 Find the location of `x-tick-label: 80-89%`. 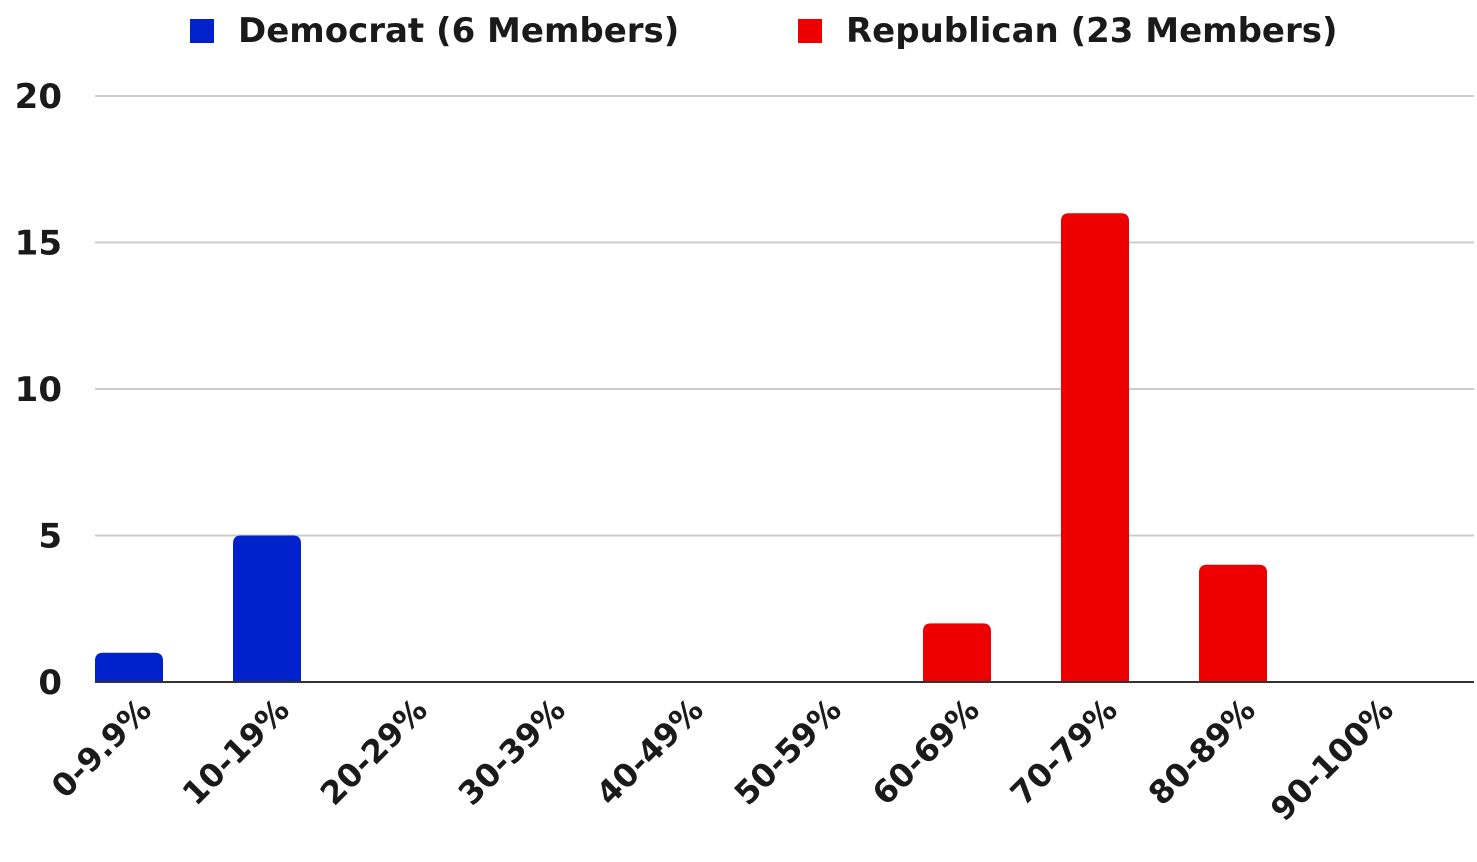

x-tick-label: 80-89% is located at coordinates (1202, 752).